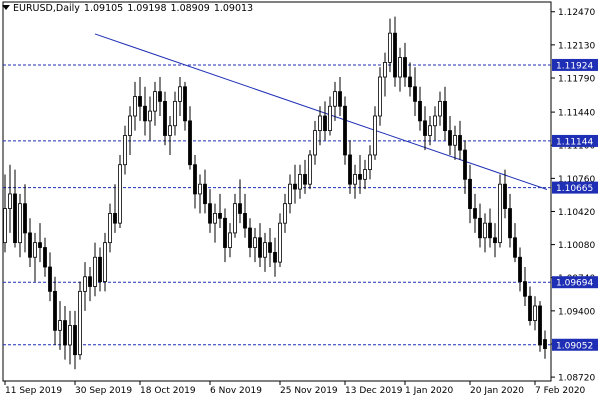  What do you see at coordinates (560, 391) in the screenshot?
I see `x-tick-label: 7 Feb 2020` at bounding box center [560, 391].